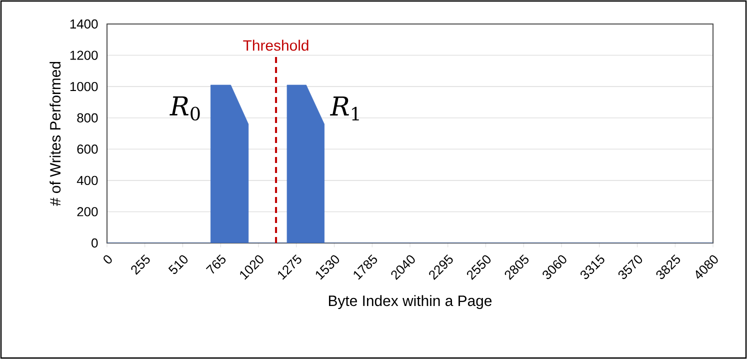 The width and height of the screenshot is (747, 359). Describe the element at coordinates (216, 264) in the screenshot. I see `x-tick-label: 765` at that location.